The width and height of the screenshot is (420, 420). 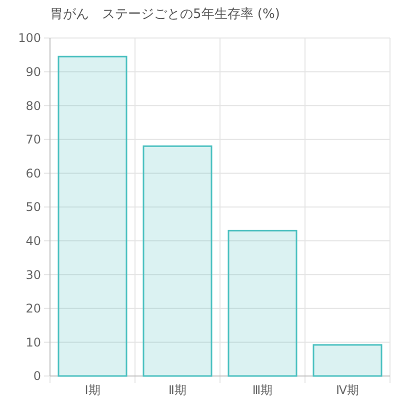 What do you see at coordinates (33, 342) in the screenshot?
I see `y-tick-label: 10` at bounding box center [33, 342].